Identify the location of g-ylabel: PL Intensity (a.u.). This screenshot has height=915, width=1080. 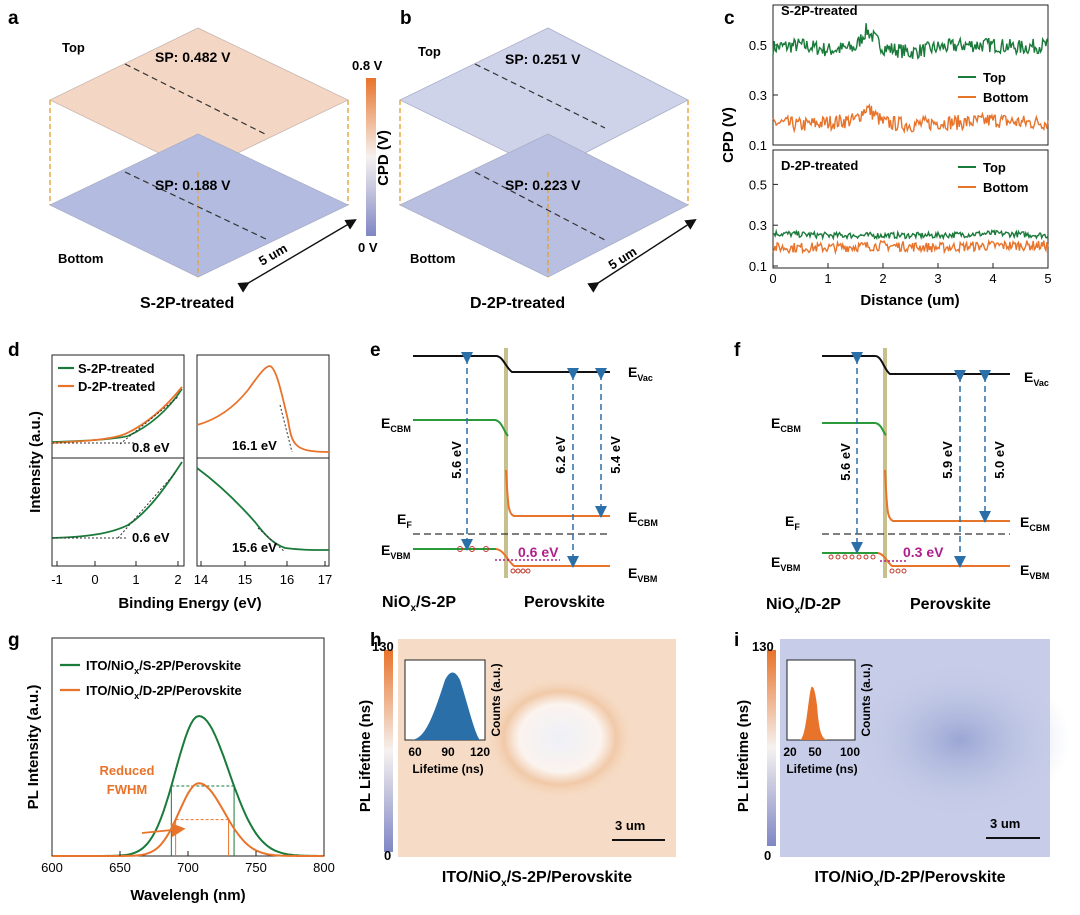
(33, 747).